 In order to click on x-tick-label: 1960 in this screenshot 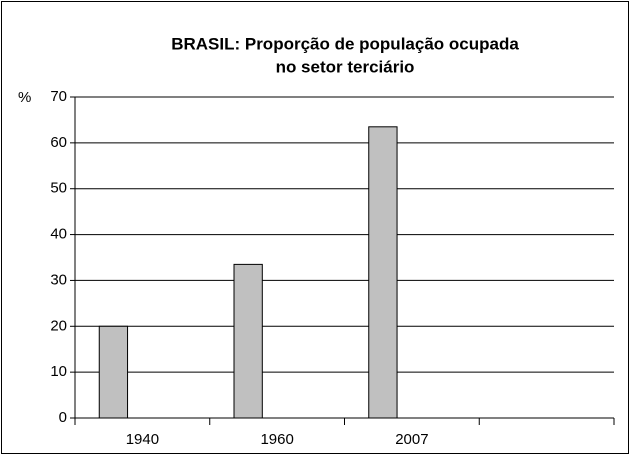, I will do `click(276, 439)`.